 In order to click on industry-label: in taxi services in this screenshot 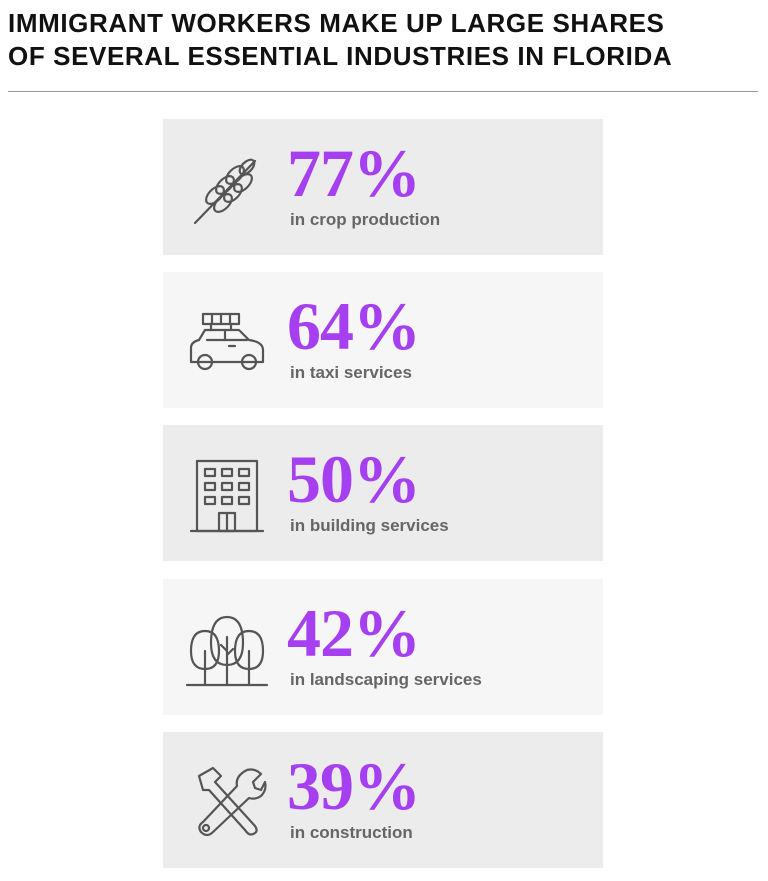, I will do `click(351, 372)`.